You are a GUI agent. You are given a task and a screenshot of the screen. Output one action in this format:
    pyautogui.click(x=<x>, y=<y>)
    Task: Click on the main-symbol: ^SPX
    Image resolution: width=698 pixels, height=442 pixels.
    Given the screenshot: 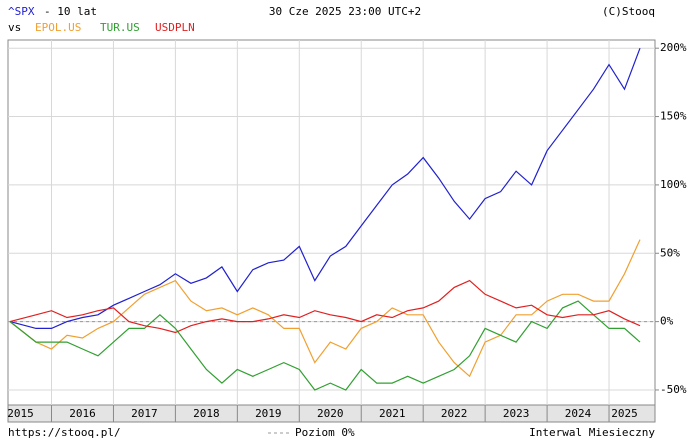 What is the action you would take?
    pyautogui.click(x=21, y=11)
    